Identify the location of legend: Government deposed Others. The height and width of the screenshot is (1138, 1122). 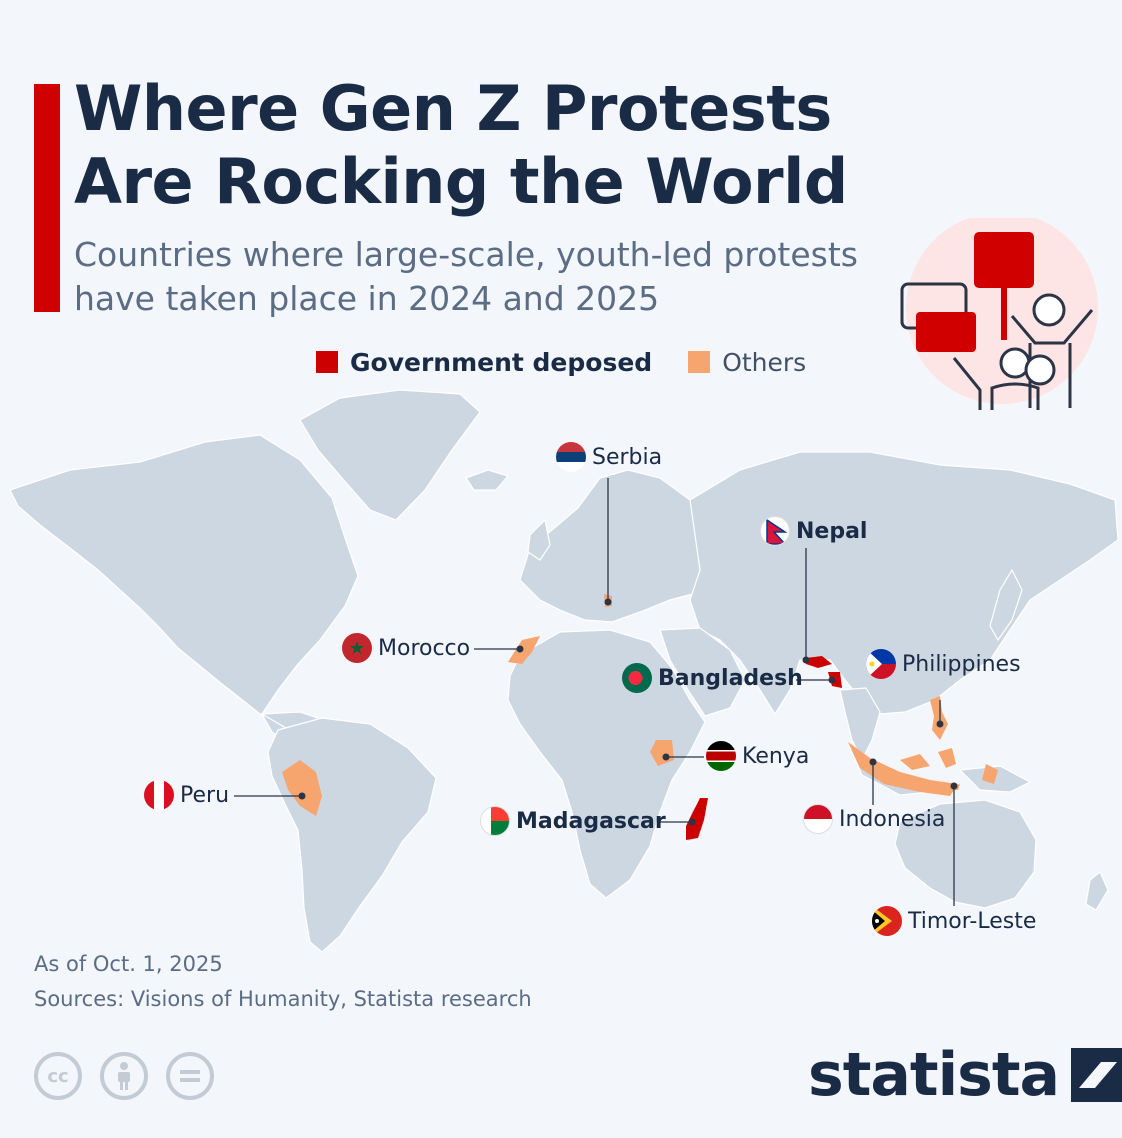
(579, 362).